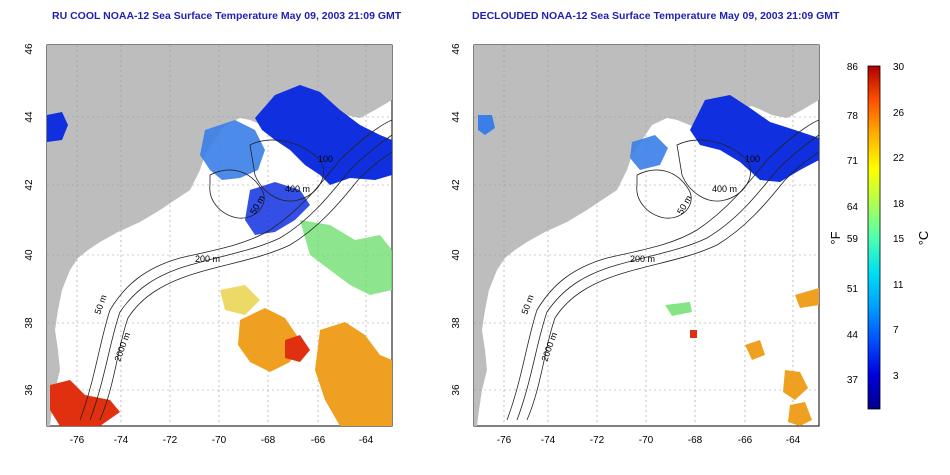 The height and width of the screenshot is (475, 950). I want to click on left-gulf-of-maine-cold-sst, so click(323, 135).